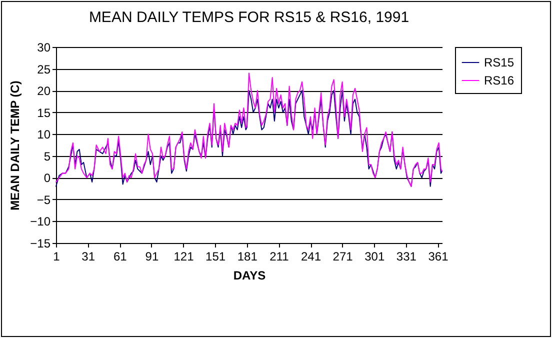 The image size is (552, 338). Describe the element at coordinates (43, 199) in the screenshot. I see `y-tick-label: −5` at that location.